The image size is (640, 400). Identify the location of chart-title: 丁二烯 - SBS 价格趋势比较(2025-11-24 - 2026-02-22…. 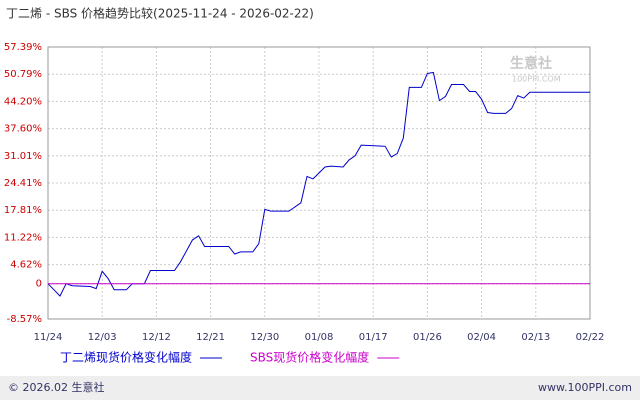
(160, 13).